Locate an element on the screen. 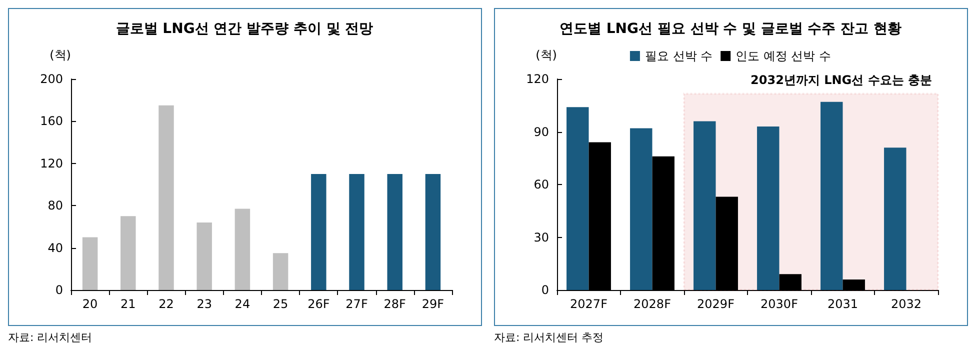  y-tick-label: 200 is located at coordinates (51, 79).